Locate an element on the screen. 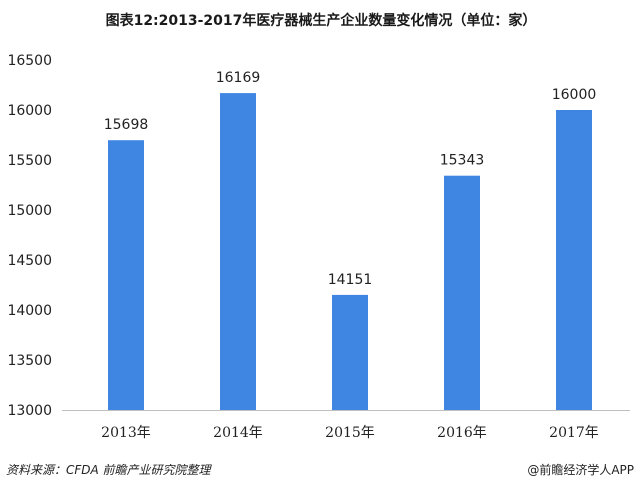 This screenshot has width=642, height=487. bar-data-label: 15343 is located at coordinates (462, 161).